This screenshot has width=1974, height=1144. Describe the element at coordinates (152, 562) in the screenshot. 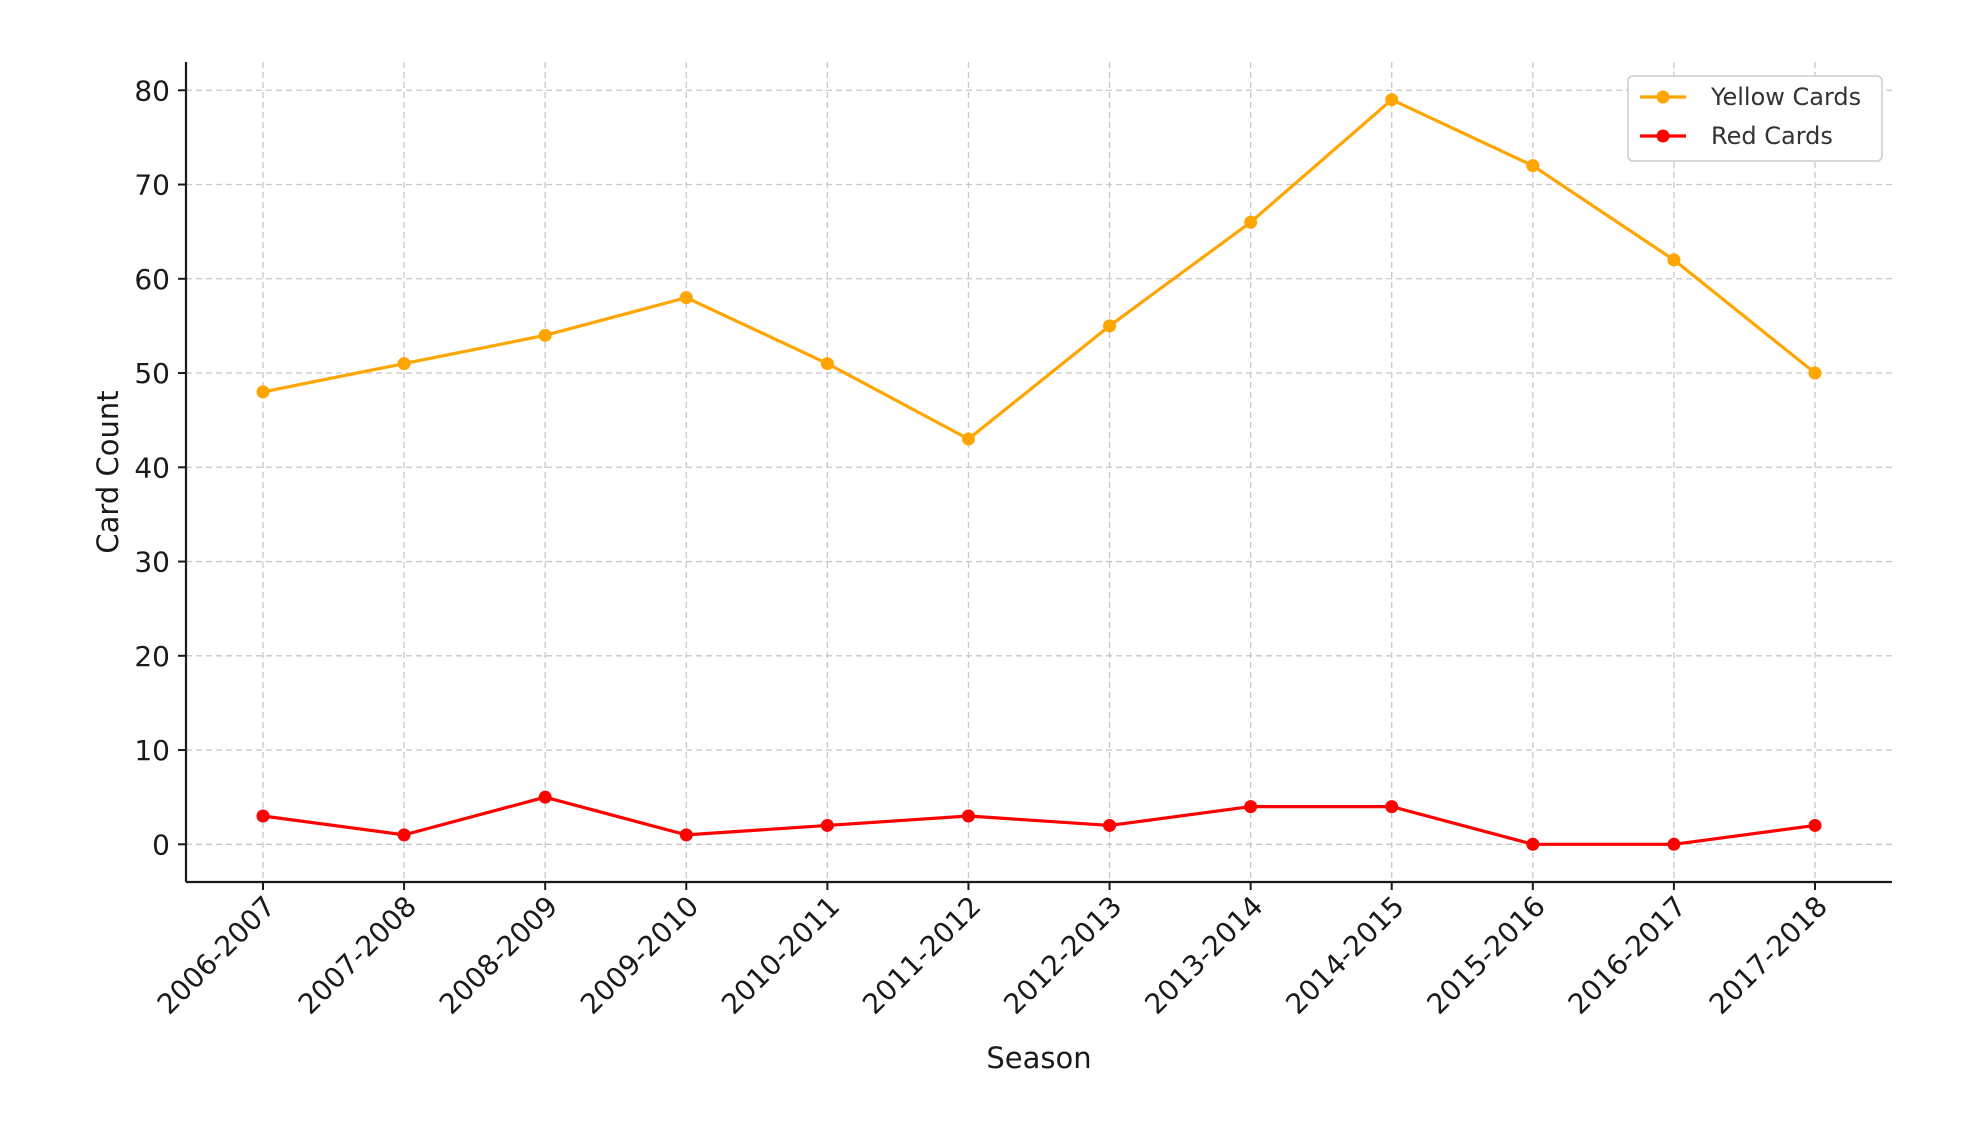

I see `y-tick-label: 30` at that location.